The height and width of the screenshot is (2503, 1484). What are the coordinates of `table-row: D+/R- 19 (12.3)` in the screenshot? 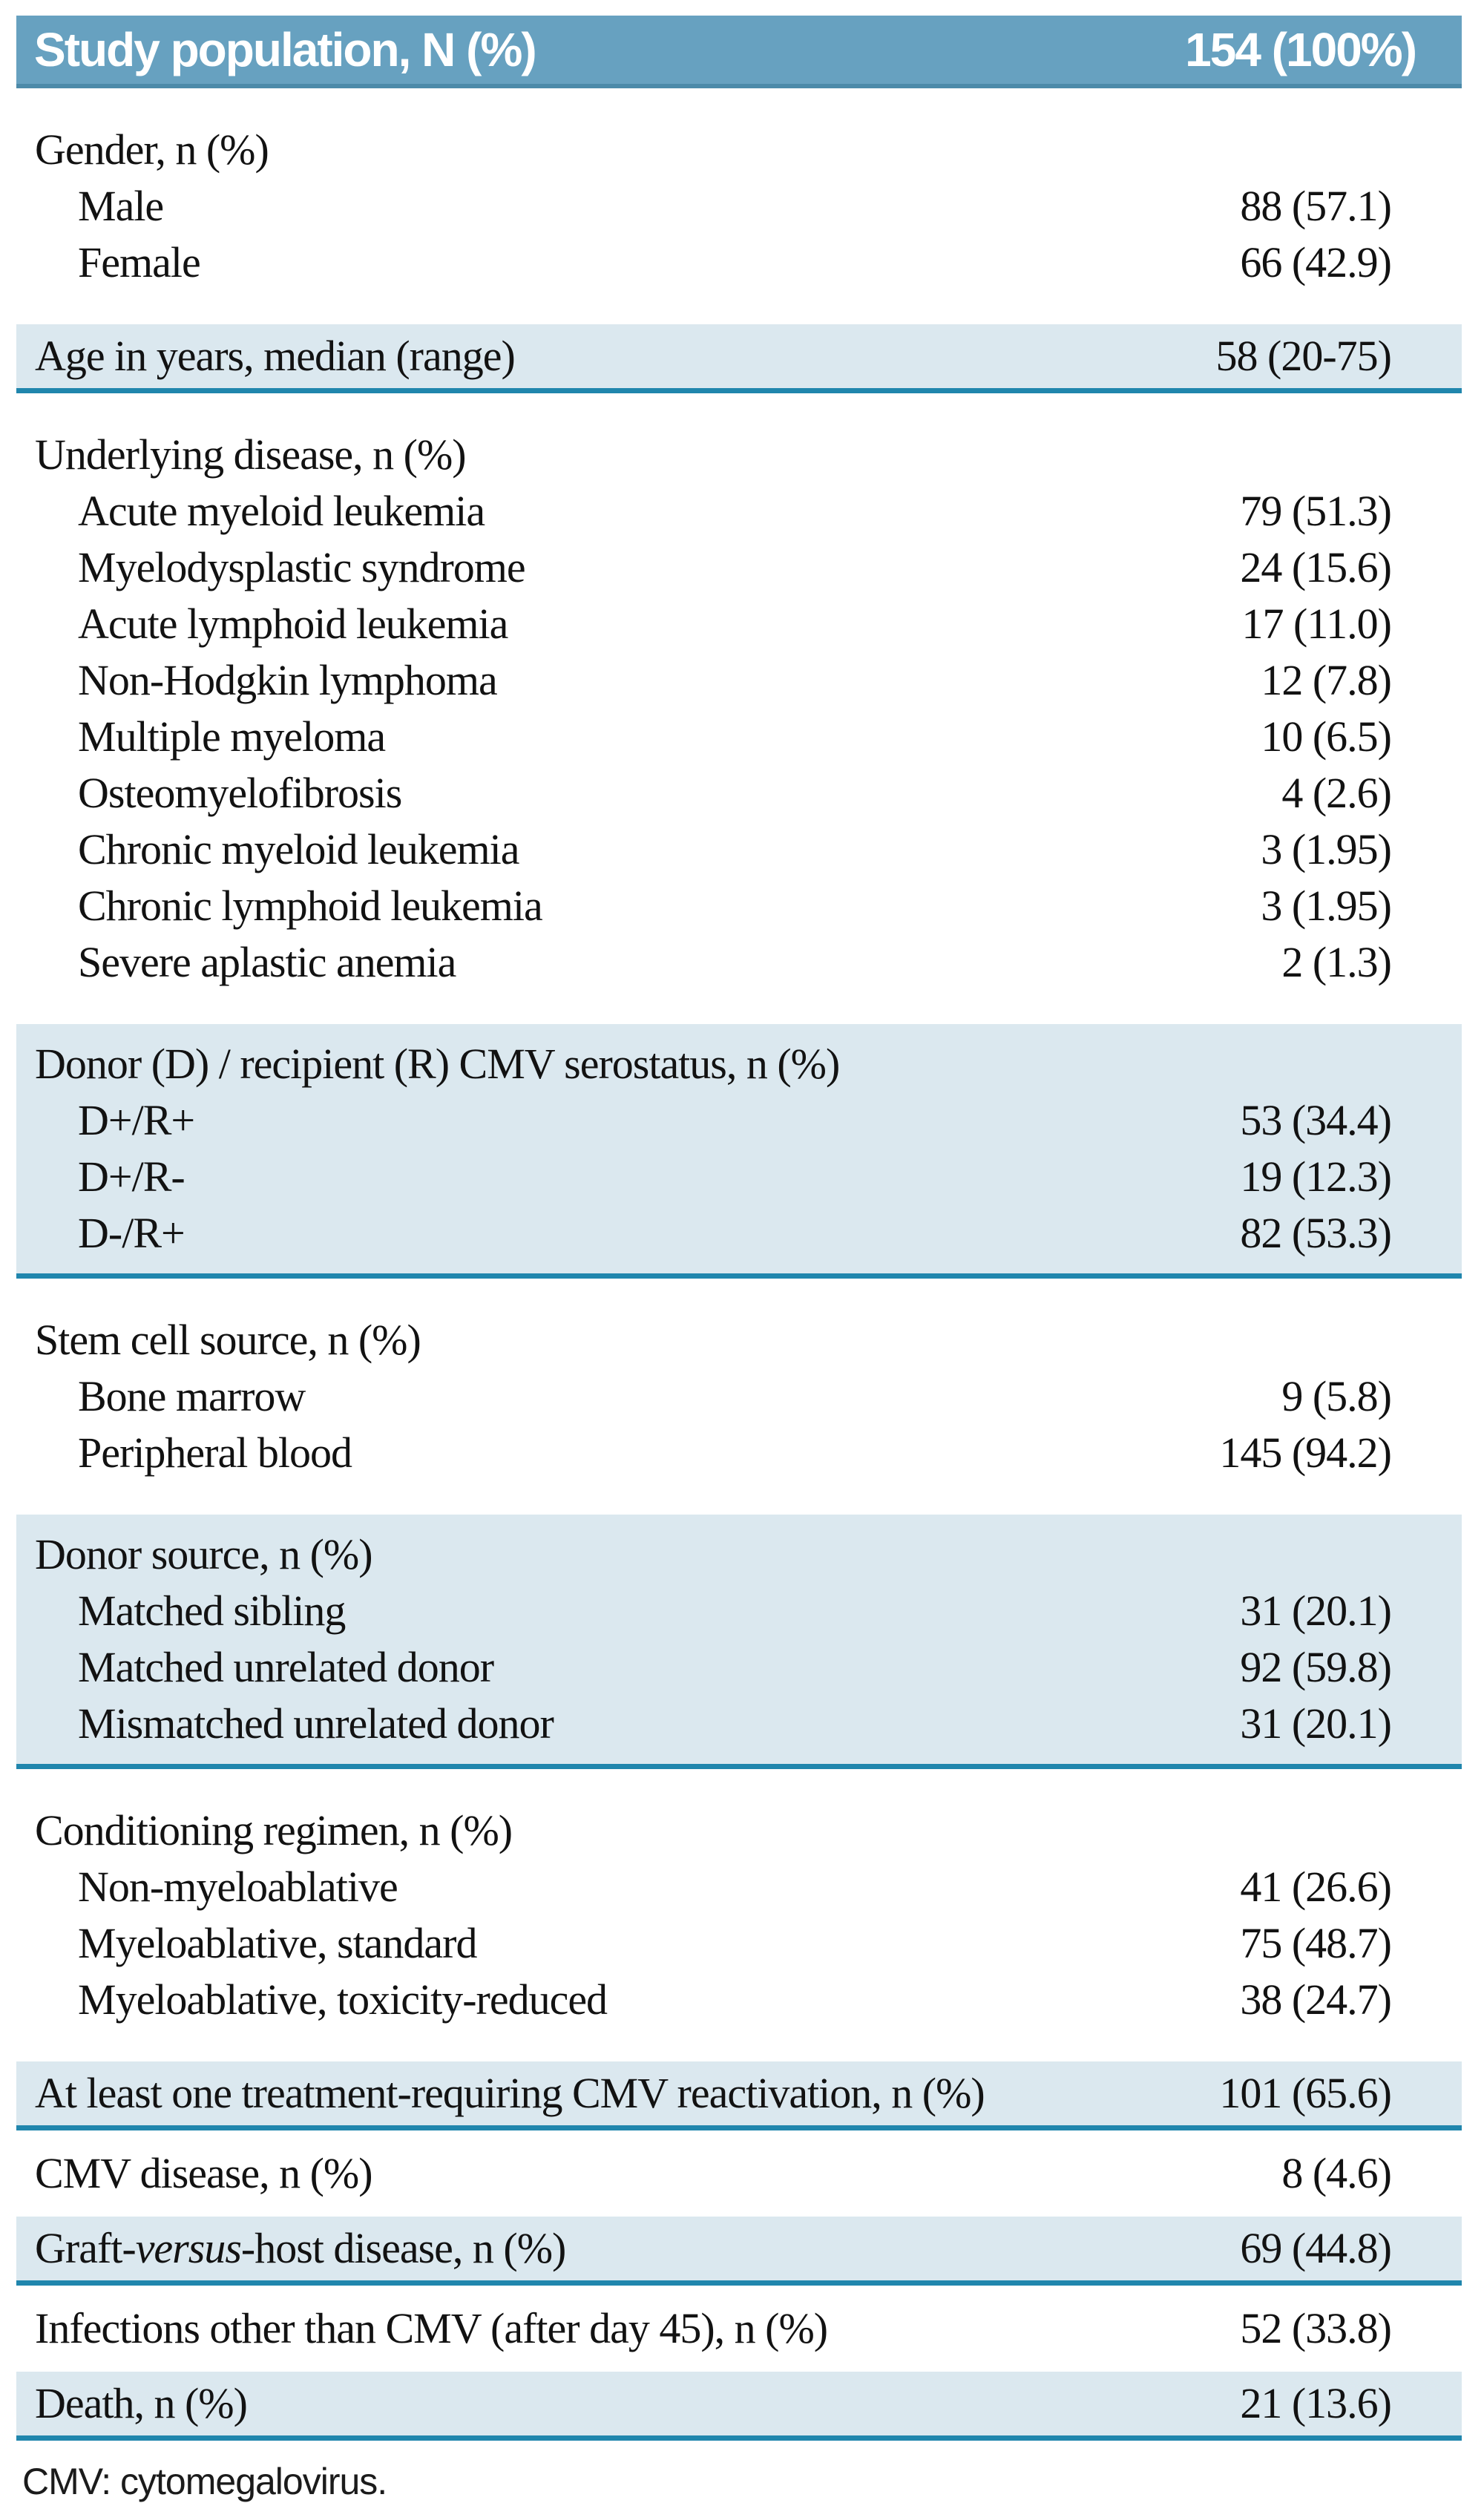 It's located at (739, 1177).